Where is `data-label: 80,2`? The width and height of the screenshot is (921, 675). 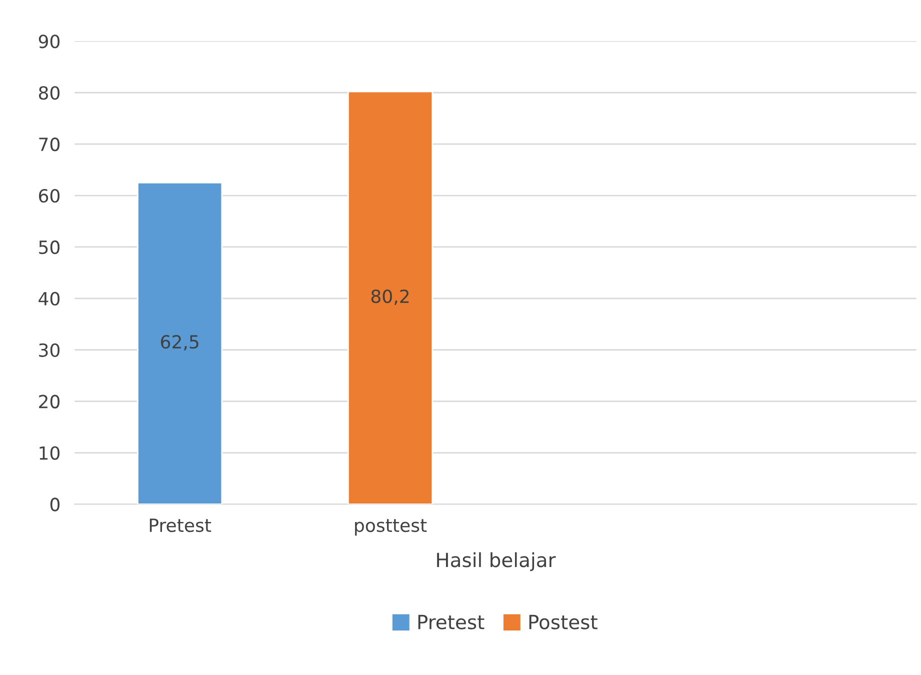 data-label: 80,2 is located at coordinates (390, 297).